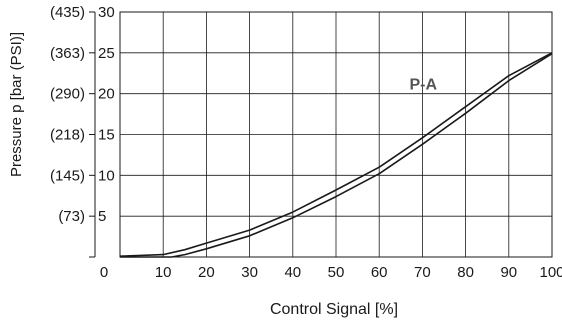 This screenshot has height=322, width=562. I want to click on curve-annotation: P-A, so click(423, 85).